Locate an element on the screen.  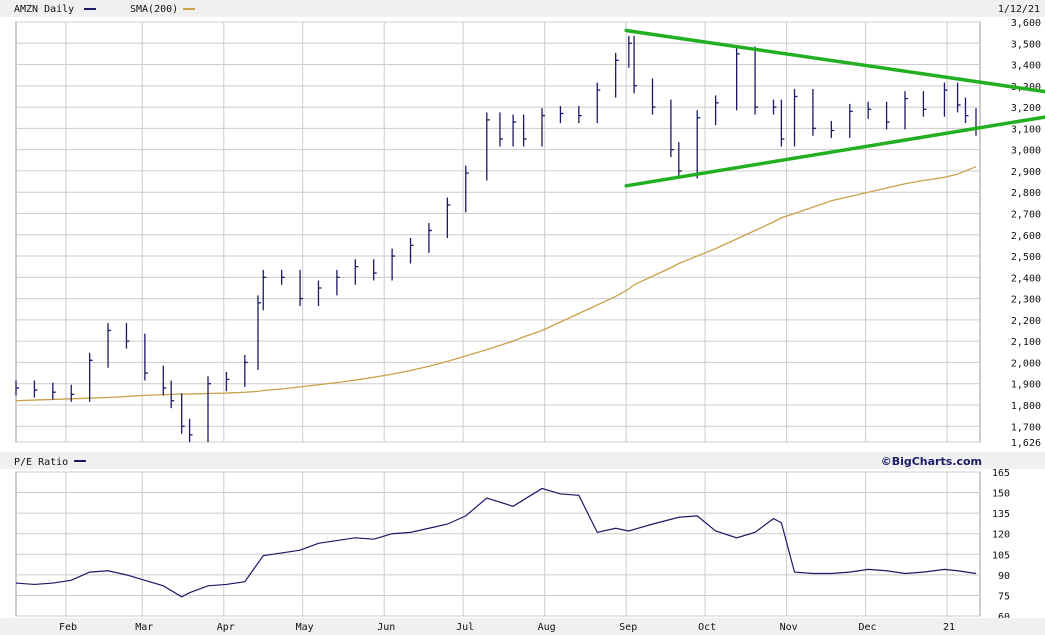
month-label: May is located at coordinates (305, 627).